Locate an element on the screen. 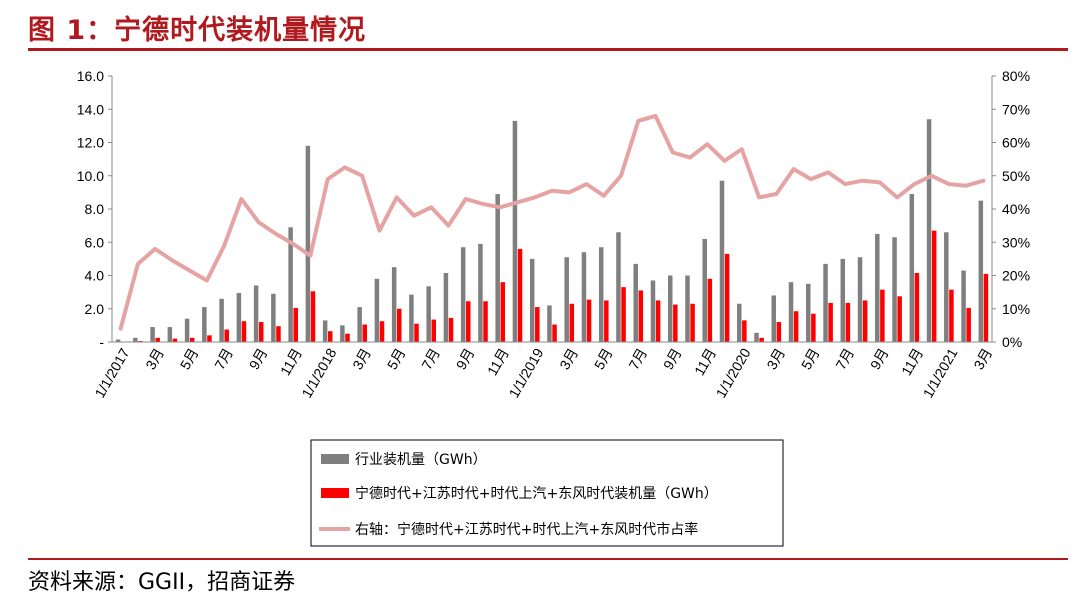 The height and width of the screenshot is (602, 1080). right-tick-label: 40% is located at coordinates (1016, 209).